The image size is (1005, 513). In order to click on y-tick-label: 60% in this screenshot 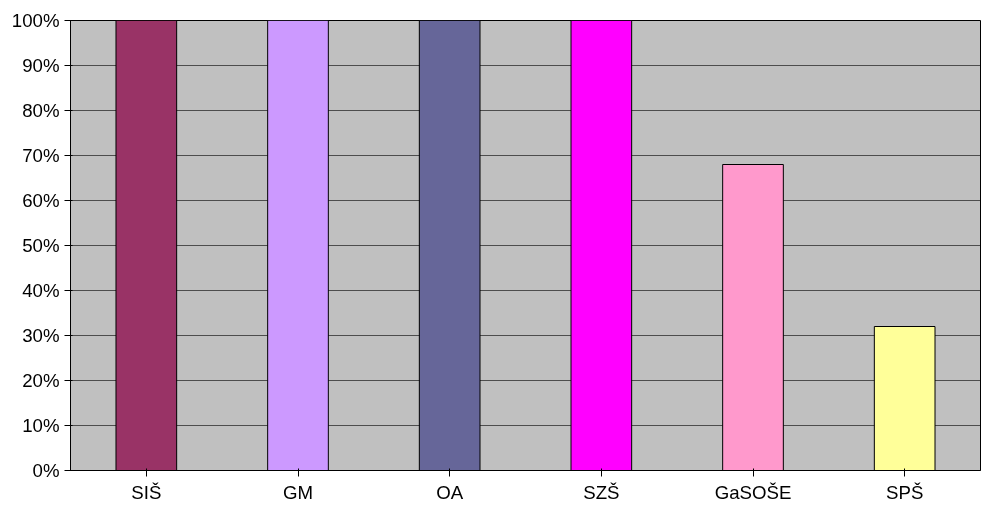, I will do `click(41, 200)`.